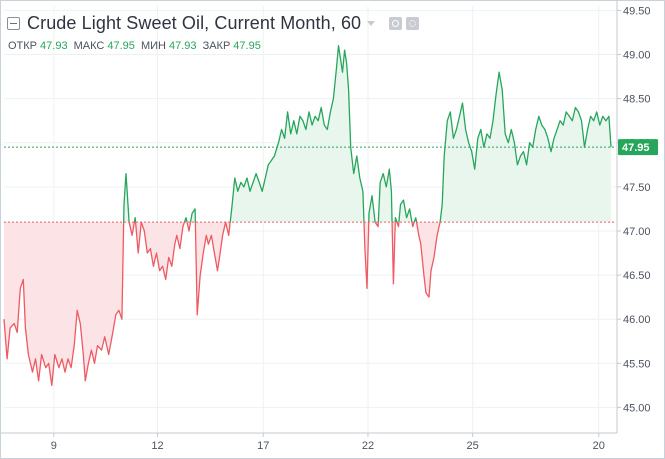 This screenshot has height=459, width=665. What do you see at coordinates (216, 46) in the screenshot?
I see `close-label: ЗАКР` at bounding box center [216, 46].